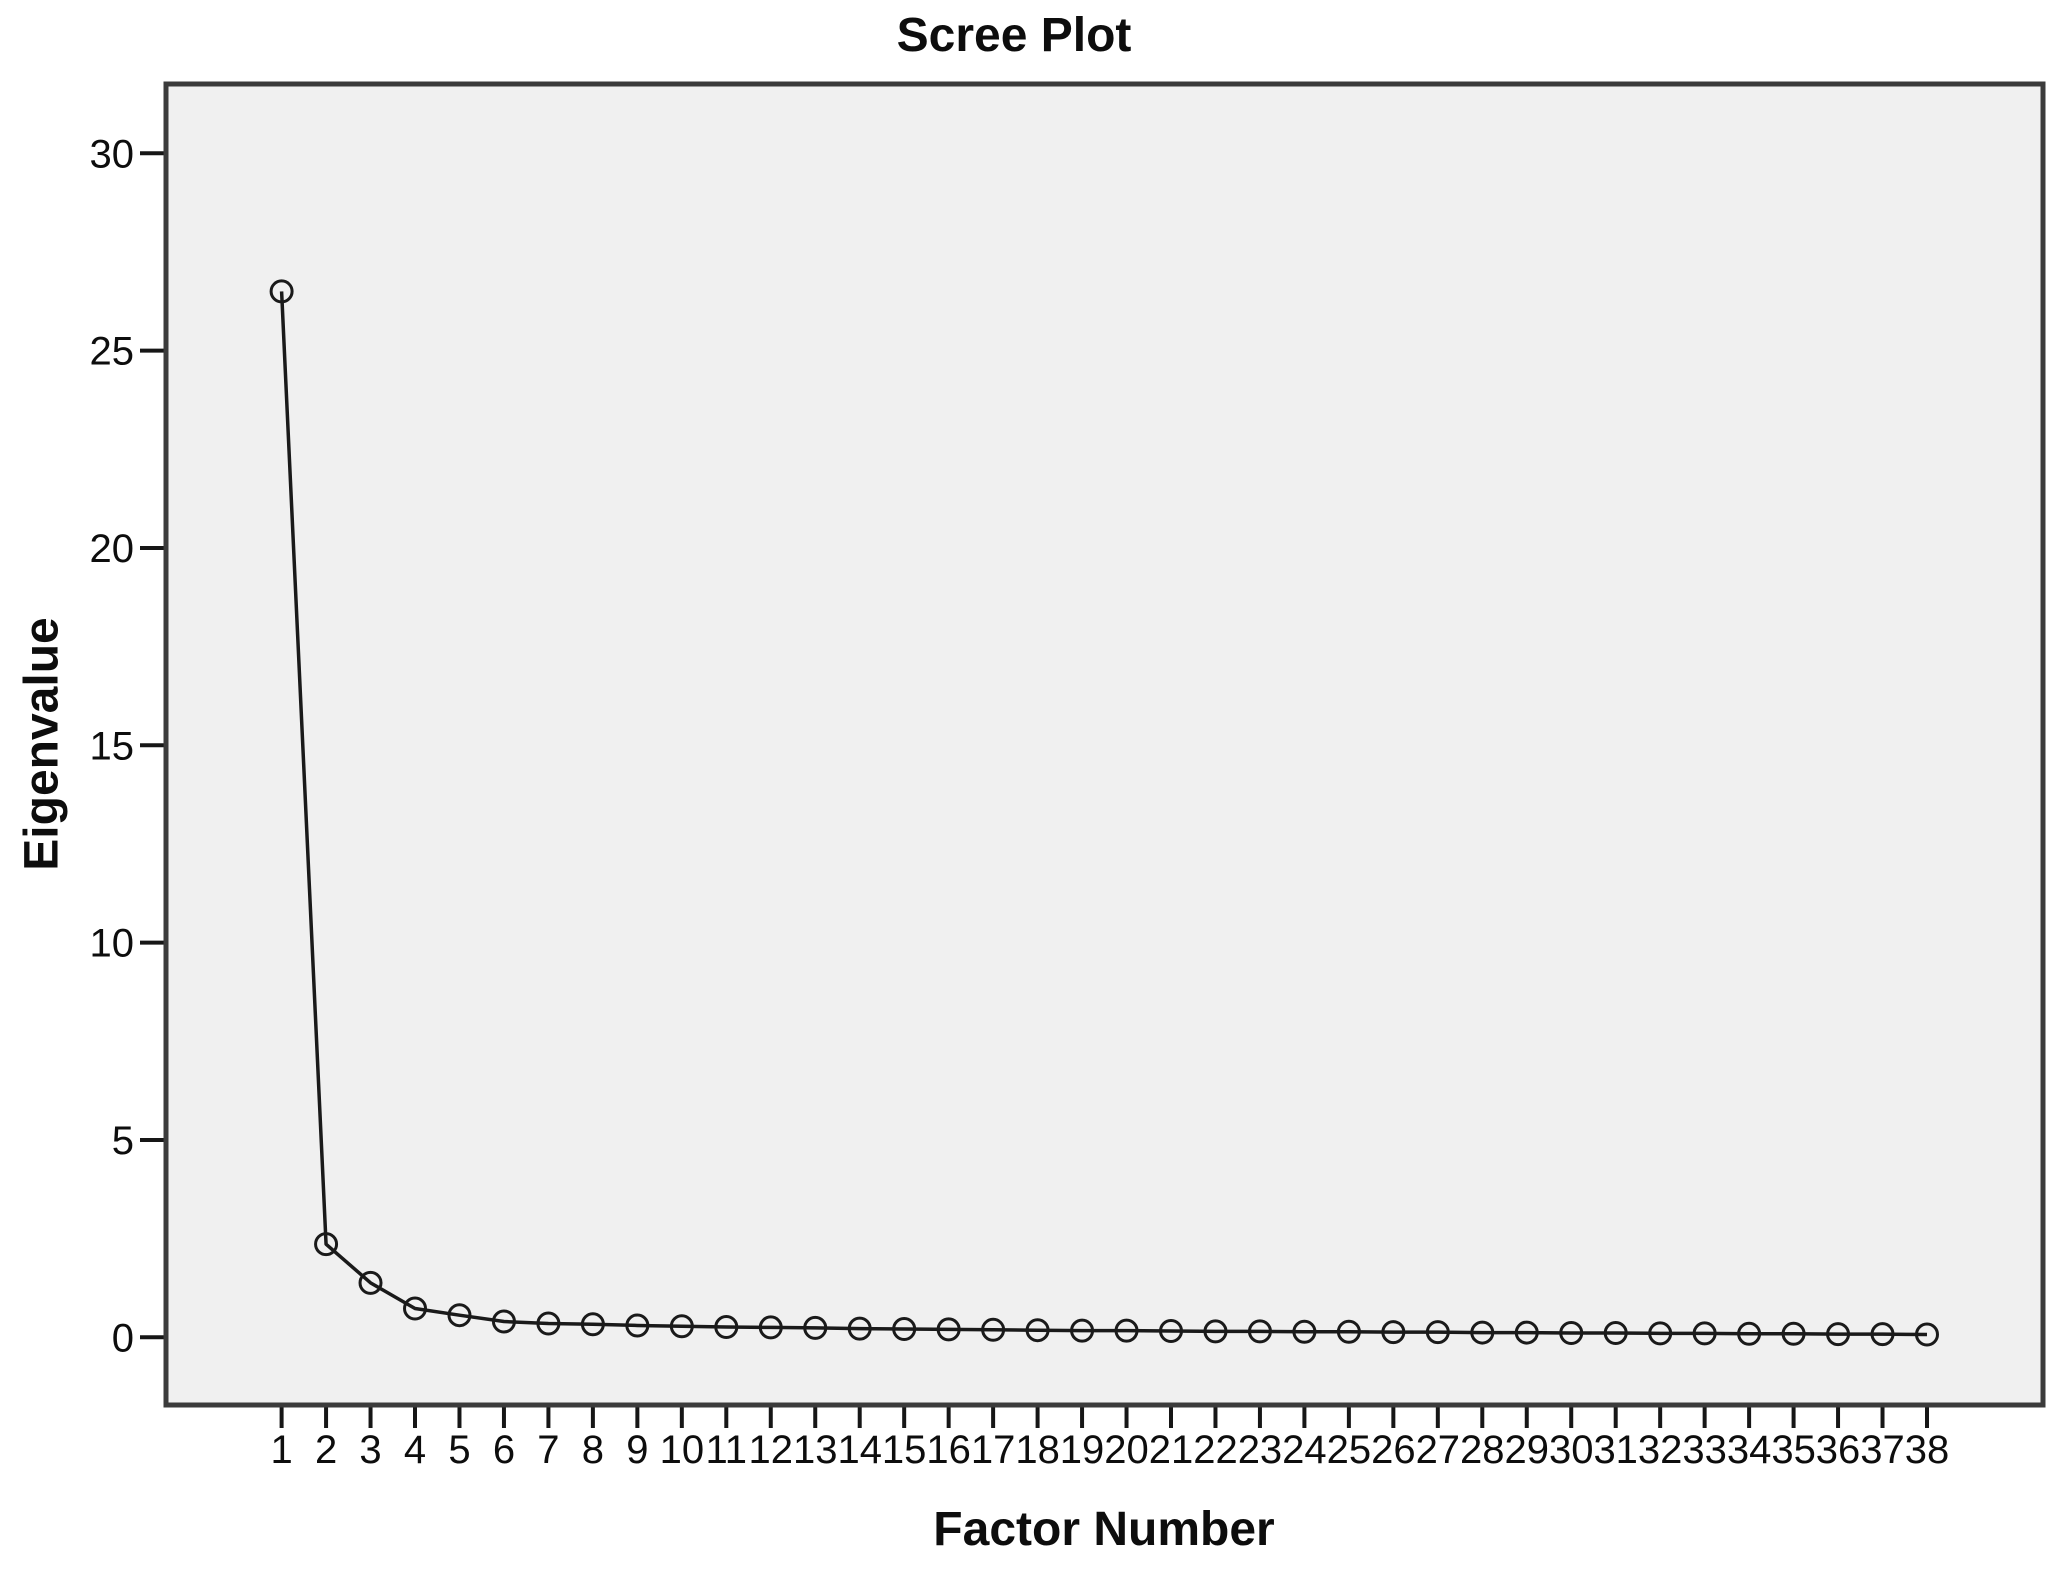 The image size is (2061, 1570). What do you see at coordinates (1793, 1450) in the screenshot?
I see `x-tick-label: 35` at bounding box center [1793, 1450].